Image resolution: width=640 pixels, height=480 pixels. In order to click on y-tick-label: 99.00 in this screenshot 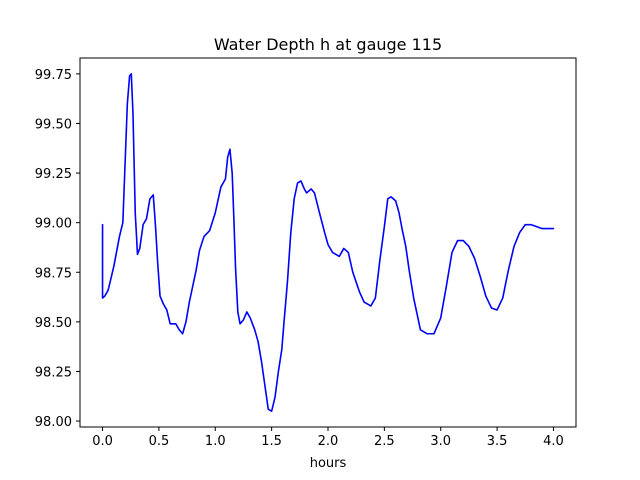, I will do `click(53, 224)`.